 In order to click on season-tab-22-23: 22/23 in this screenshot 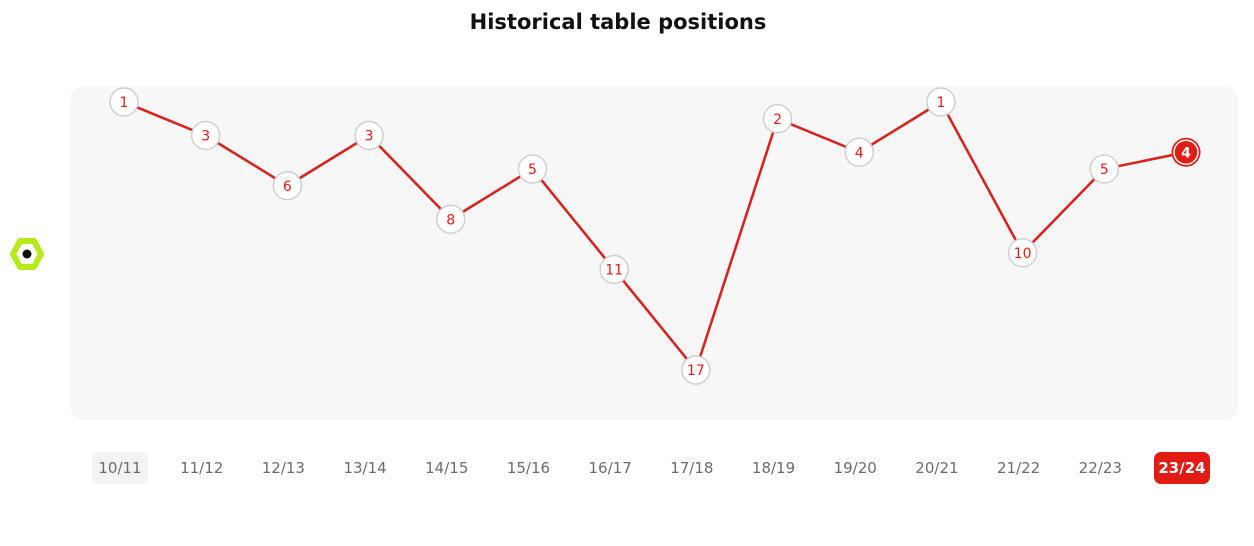, I will do `click(1100, 468)`.